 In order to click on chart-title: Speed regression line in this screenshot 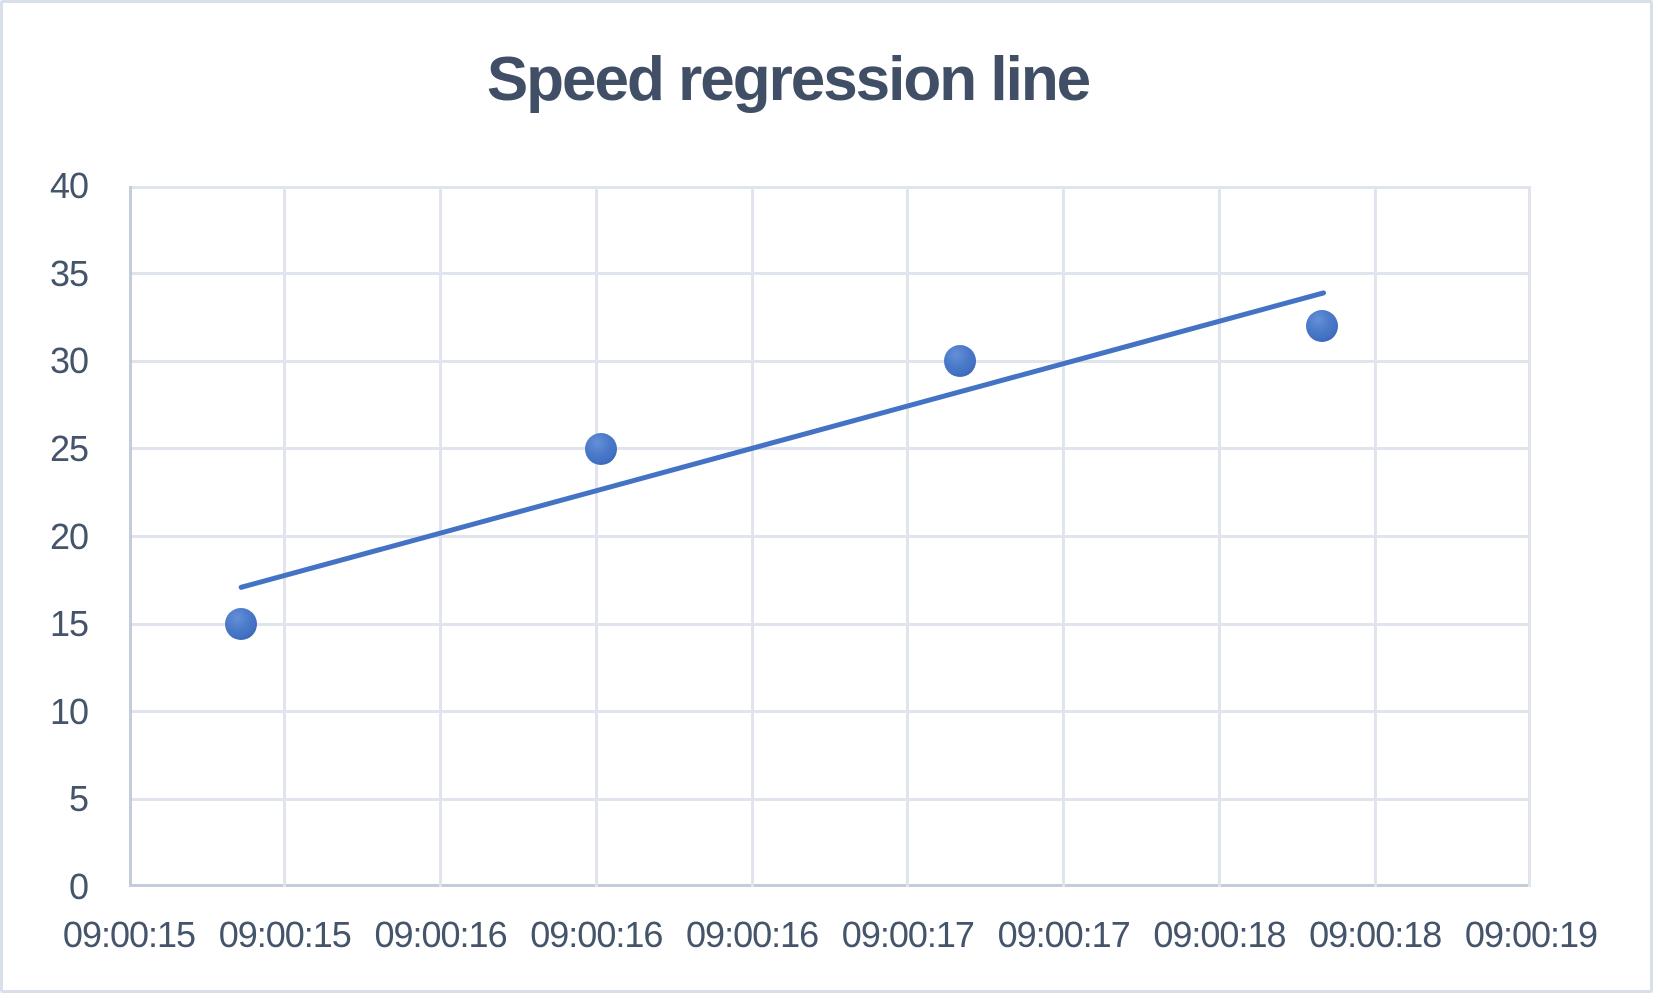, I will do `click(788, 79)`.